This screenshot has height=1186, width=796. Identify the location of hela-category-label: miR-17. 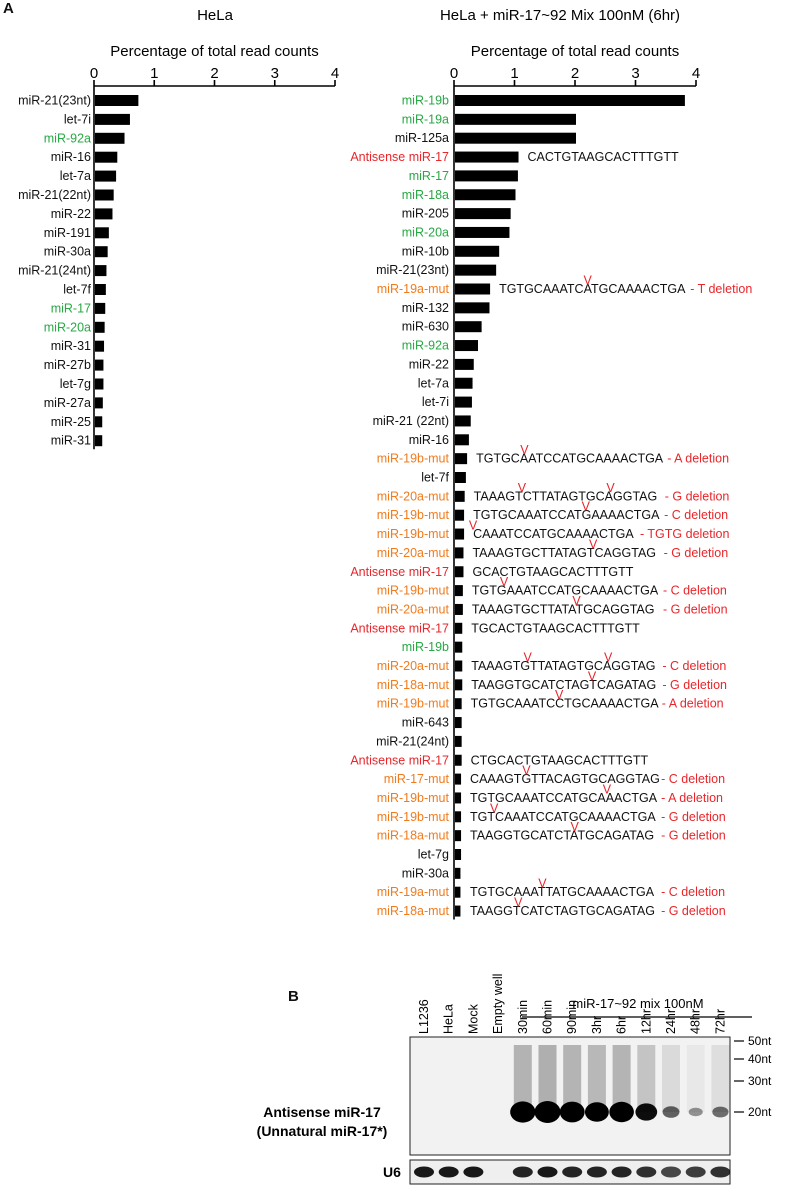
(71, 308).